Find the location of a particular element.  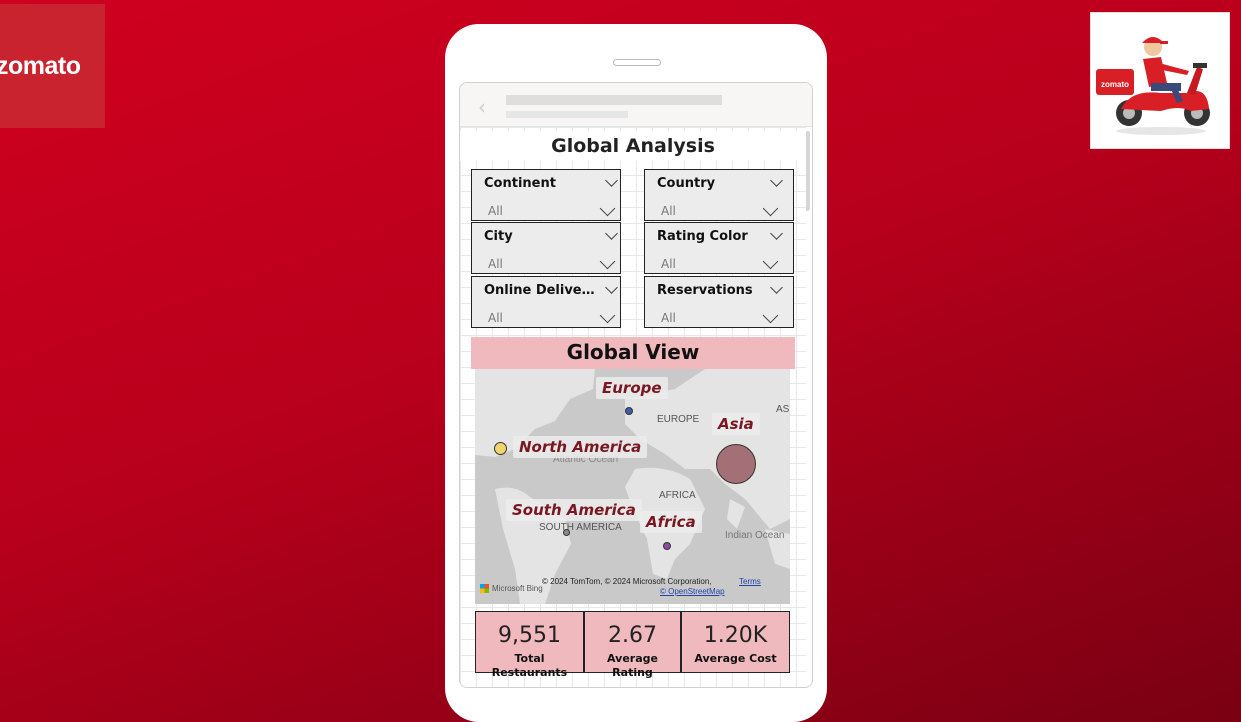

slicer-label: Rating Color is located at coordinates (702, 236).